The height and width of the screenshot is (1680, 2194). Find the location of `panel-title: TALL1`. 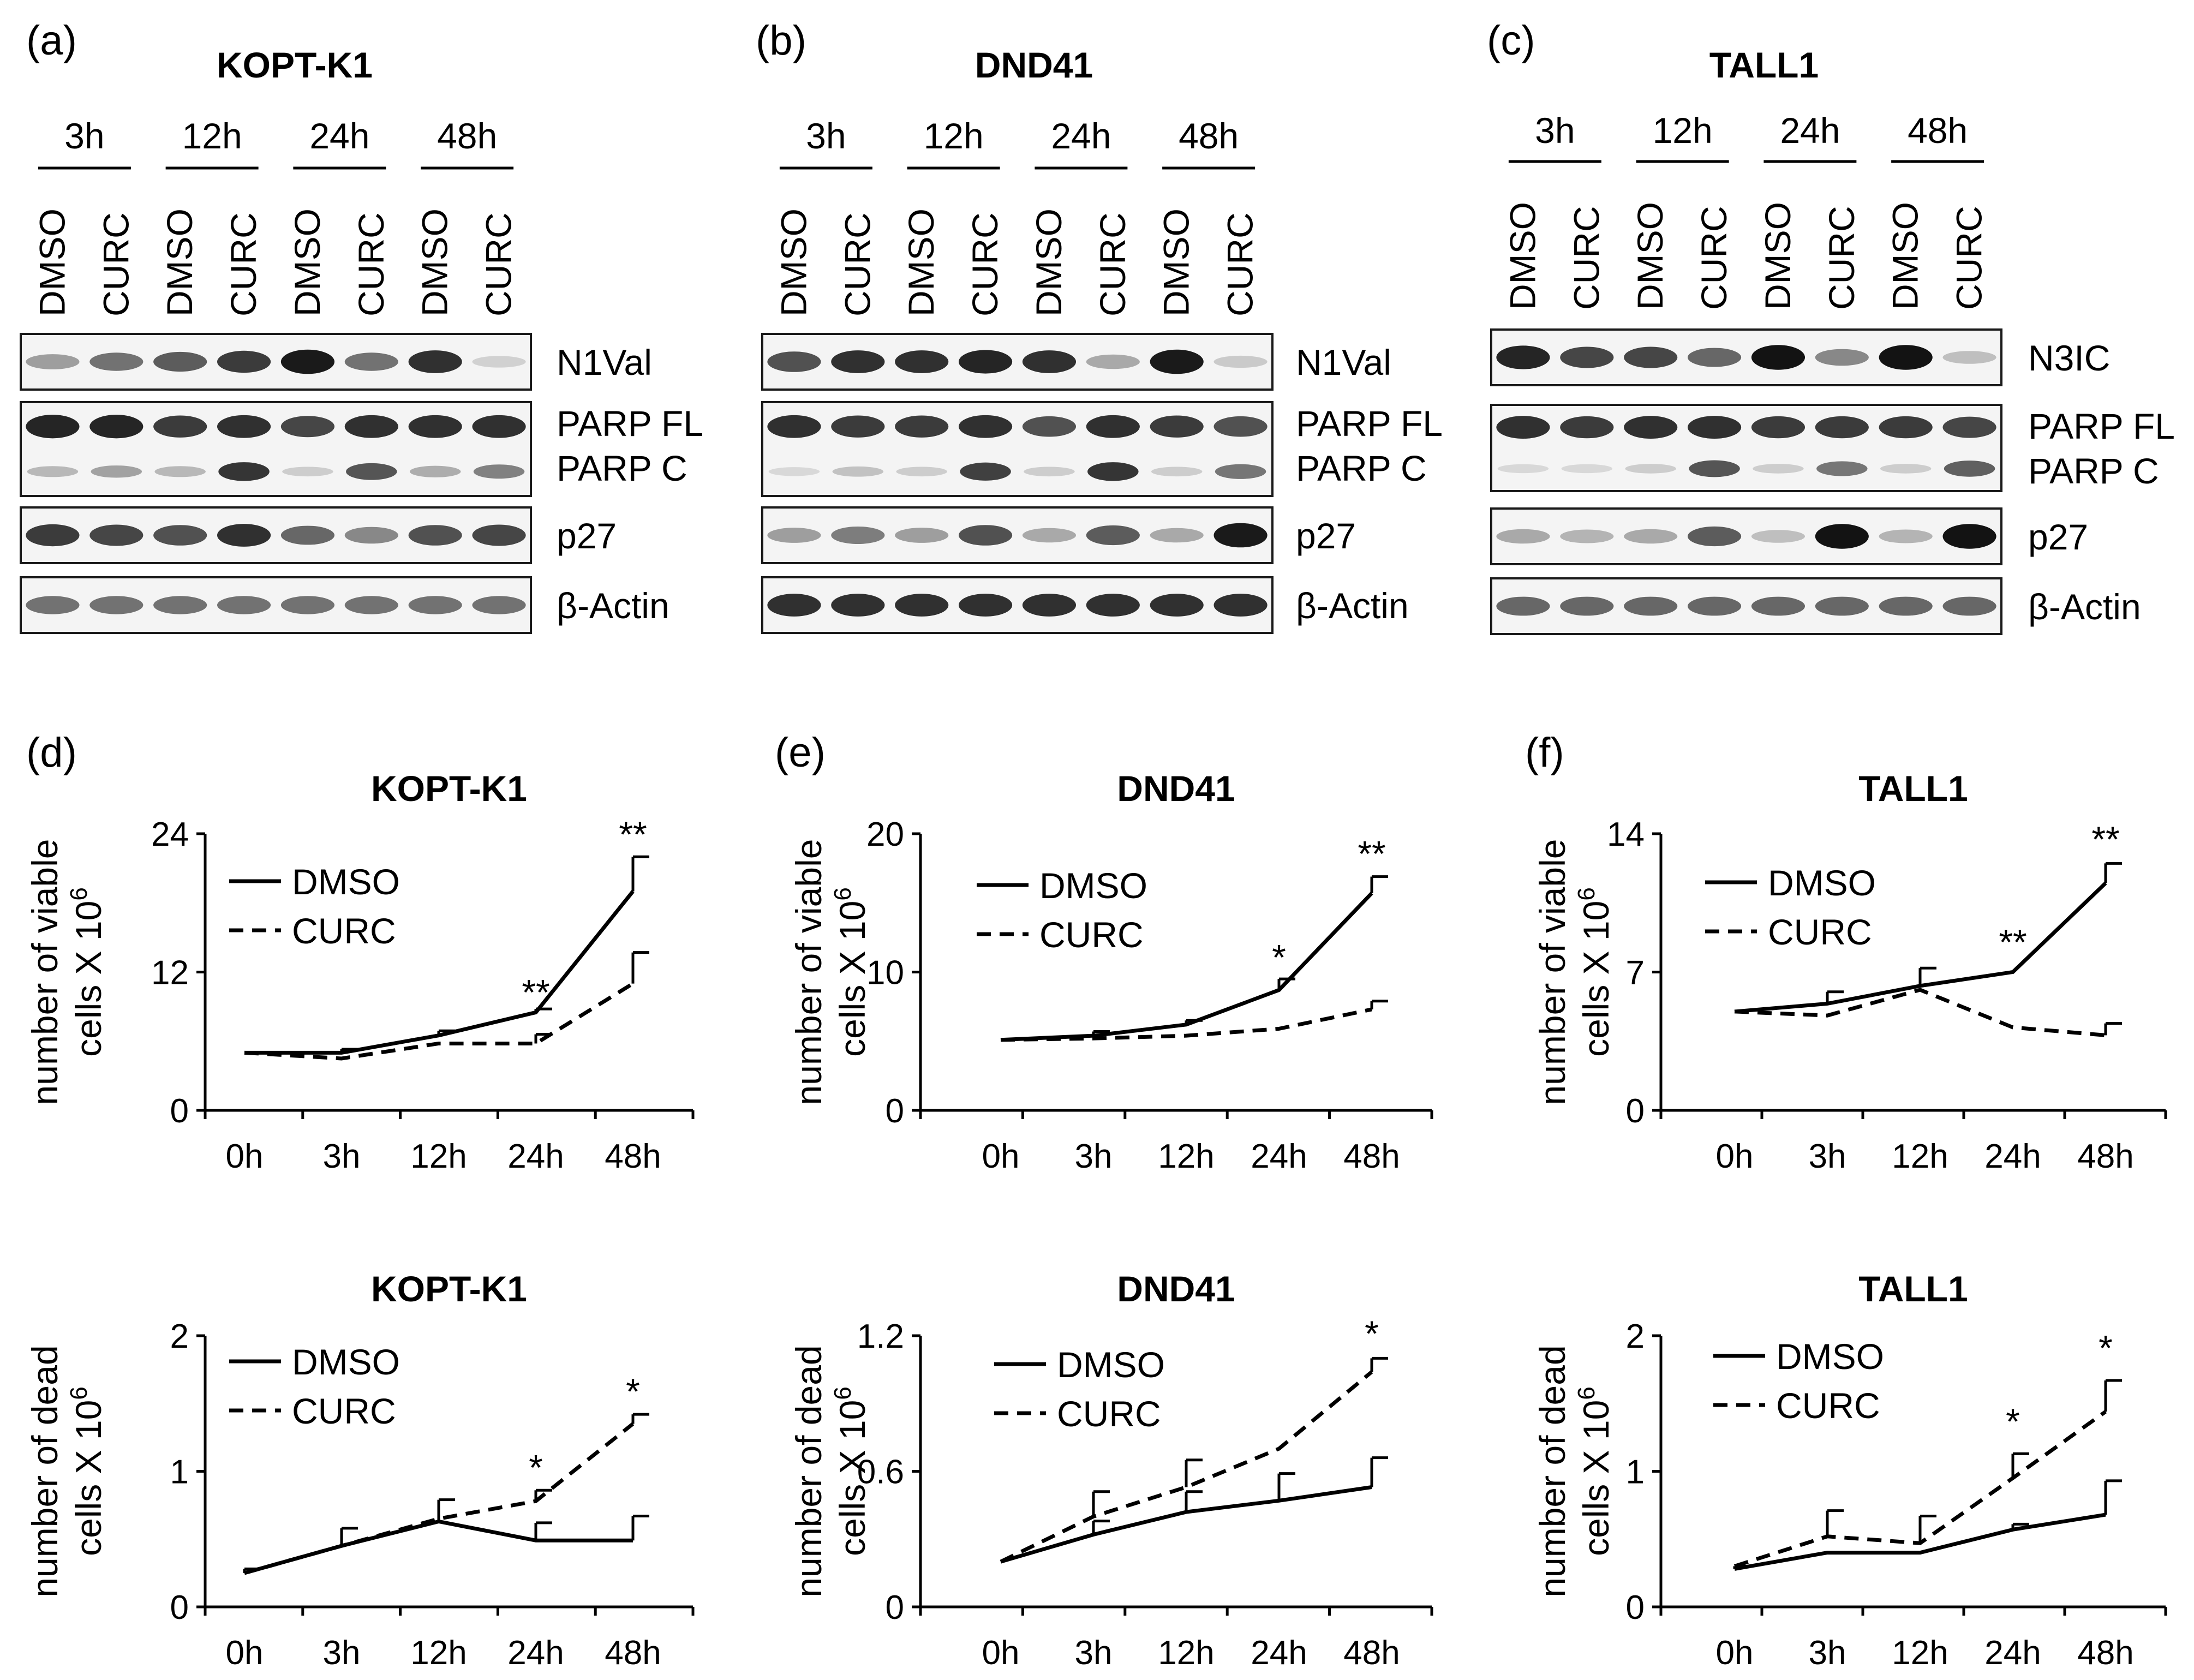

panel-title: TALL1 is located at coordinates (1764, 65).